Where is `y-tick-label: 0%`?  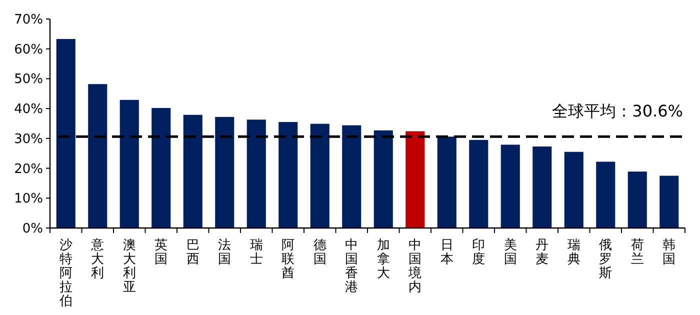 y-tick-label: 0% is located at coordinates (32, 229).